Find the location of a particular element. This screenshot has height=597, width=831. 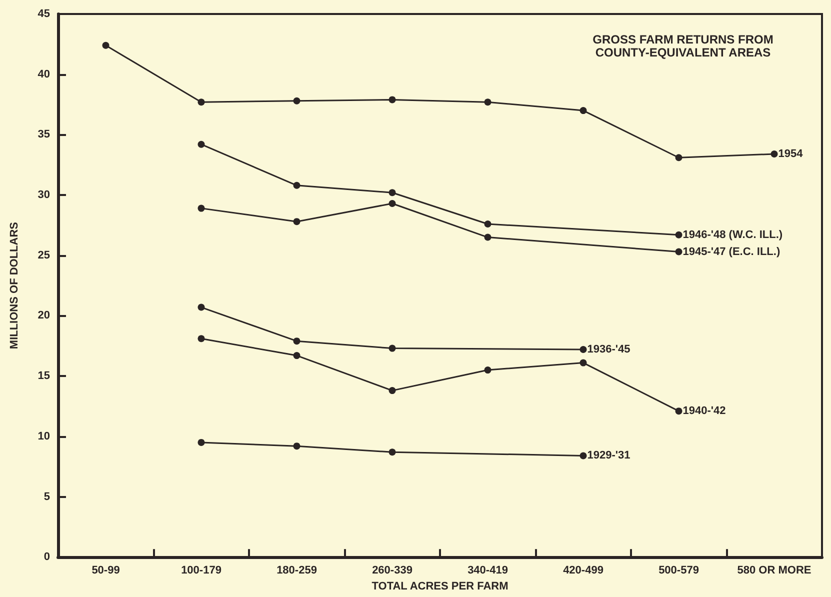

y-tick-label: 45 is located at coordinates (44, 14).